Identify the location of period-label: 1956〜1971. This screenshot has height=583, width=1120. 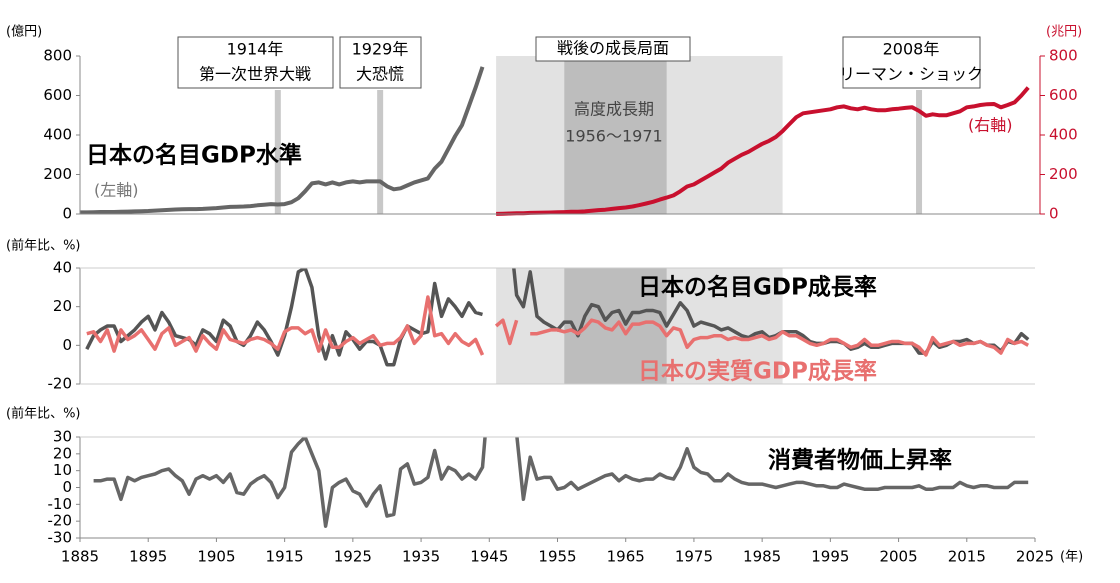
(613, 136).